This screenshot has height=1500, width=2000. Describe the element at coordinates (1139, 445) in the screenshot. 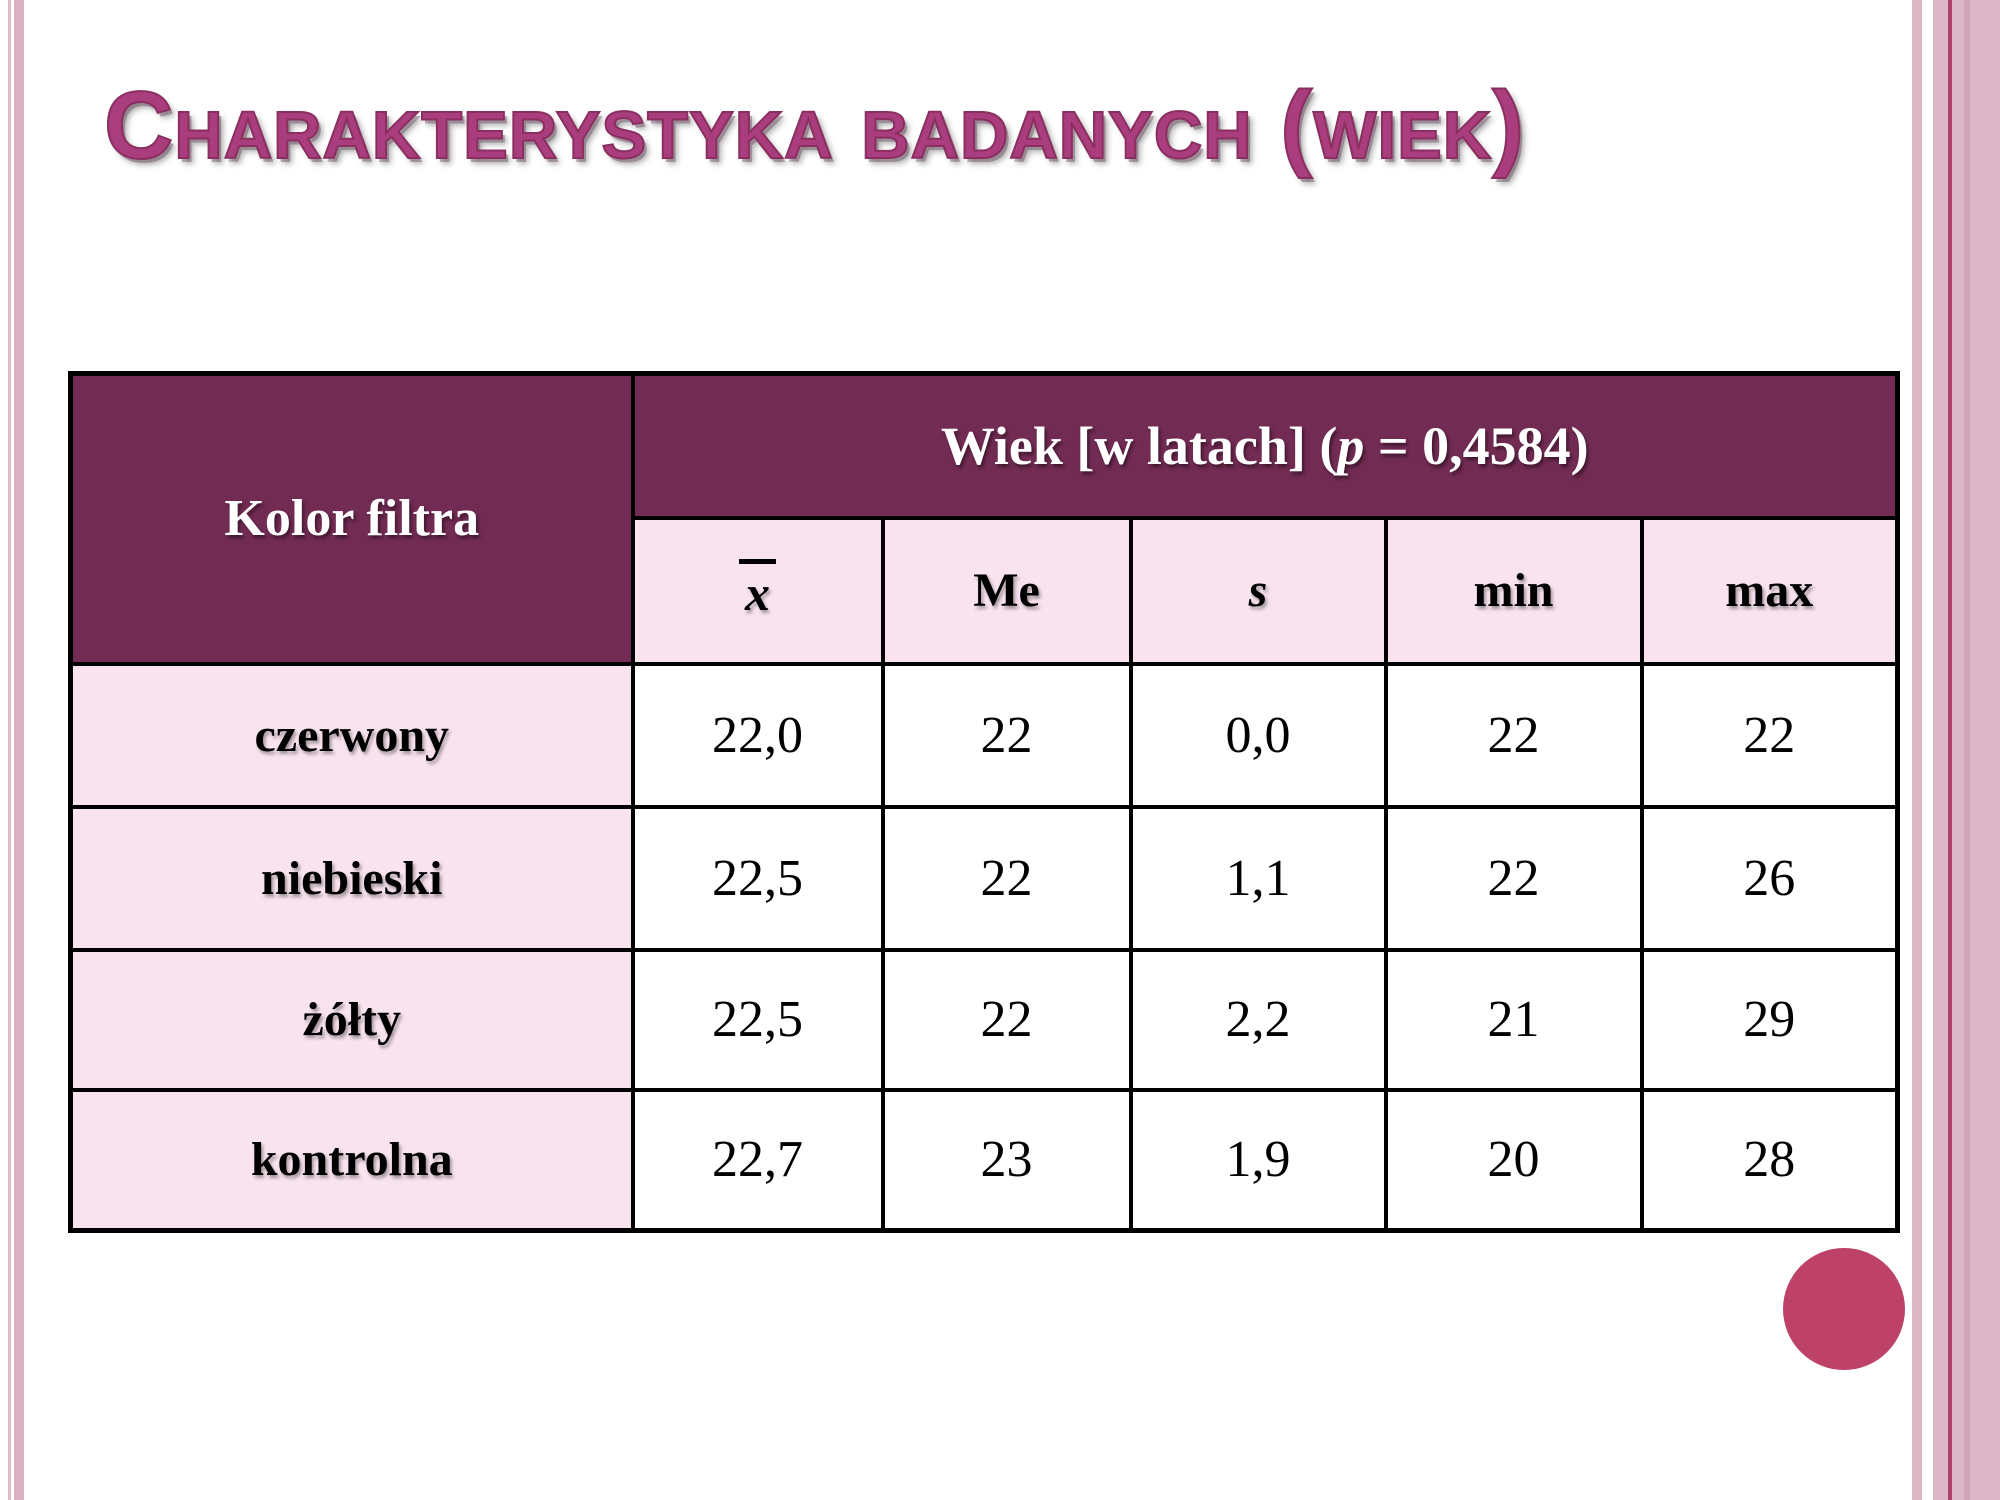

I see `group-header-text-before: Wiek [w latach] (` at that location.